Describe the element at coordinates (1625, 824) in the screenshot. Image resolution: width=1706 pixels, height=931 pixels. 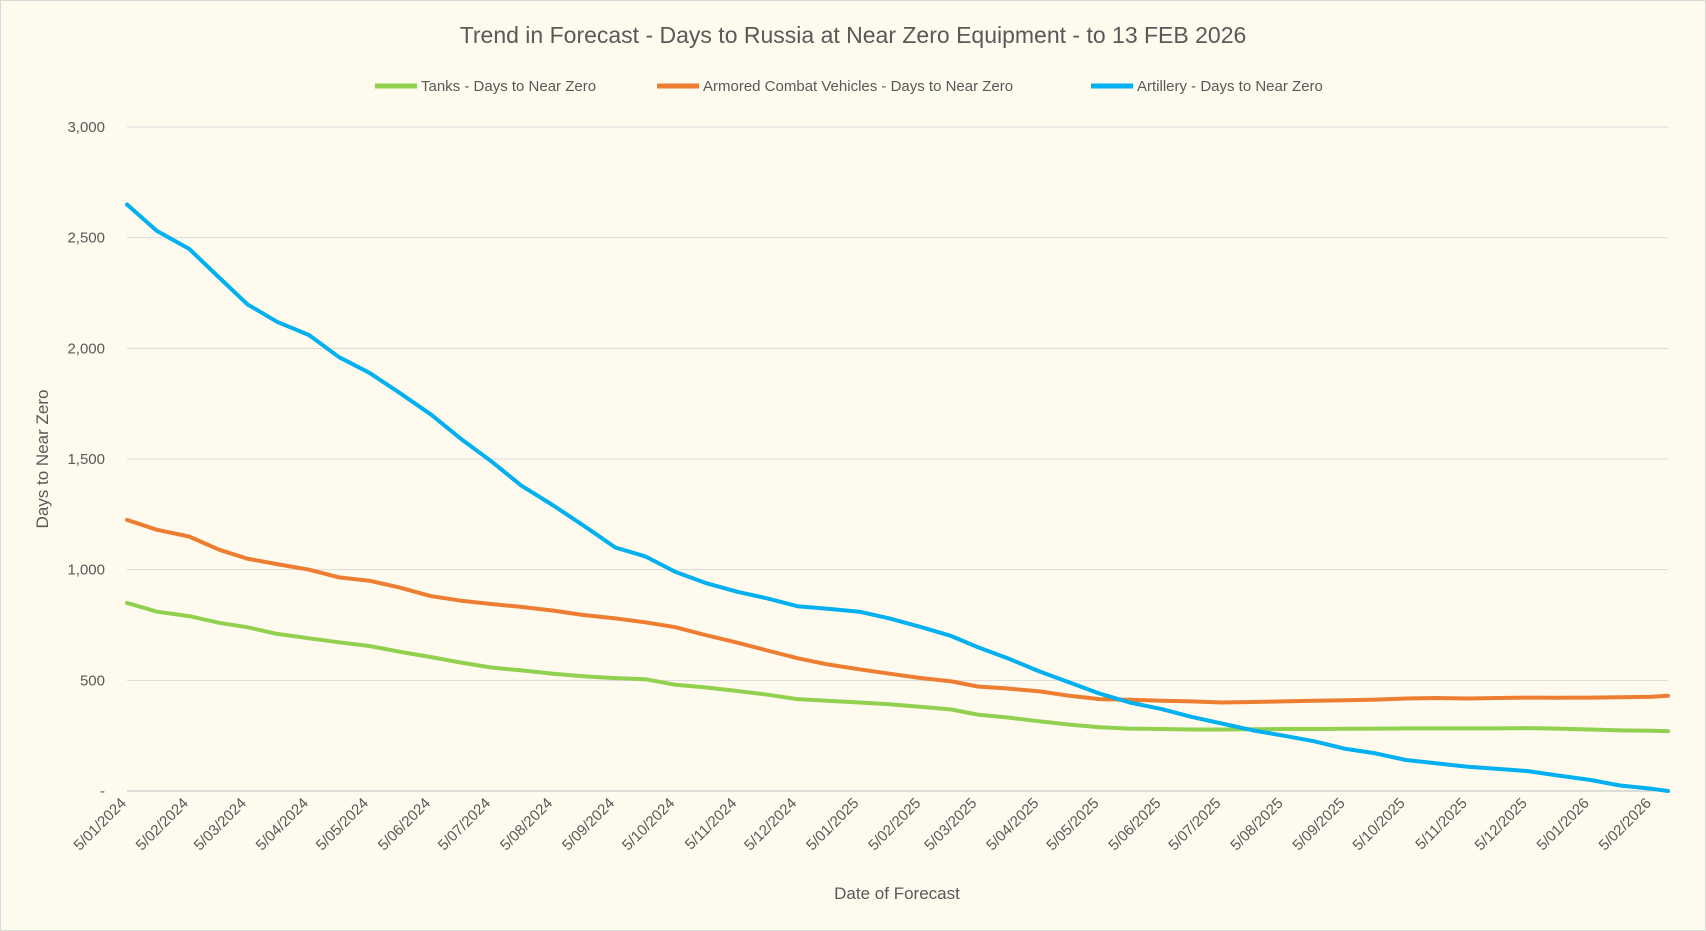
I see `x-tick-label: 5/02/2026` at that location.